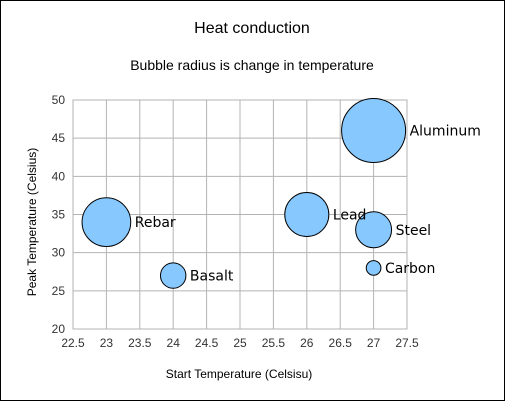  Describe the element at coordinates (207, 343) in the screenshot. I see `x-tick-label: 24.5` at that location.